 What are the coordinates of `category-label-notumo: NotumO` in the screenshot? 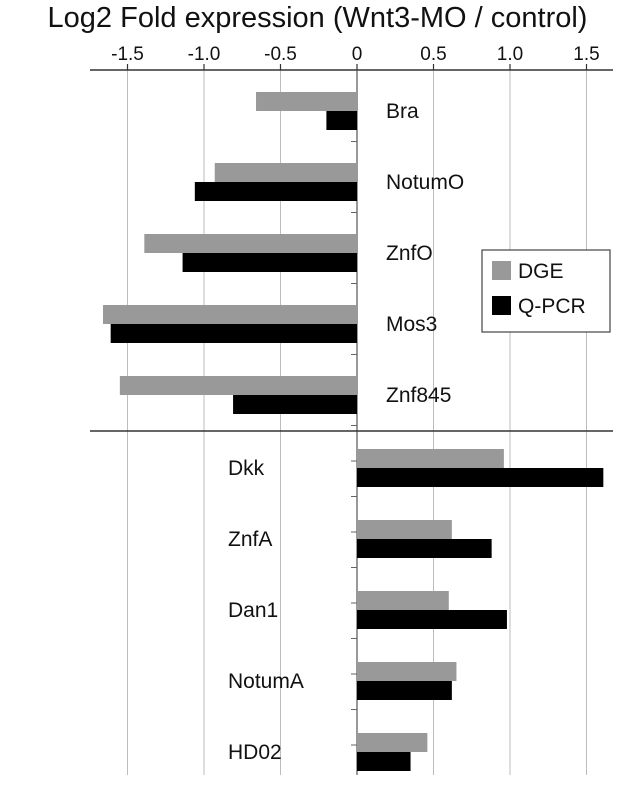 It's located at (425, 182).